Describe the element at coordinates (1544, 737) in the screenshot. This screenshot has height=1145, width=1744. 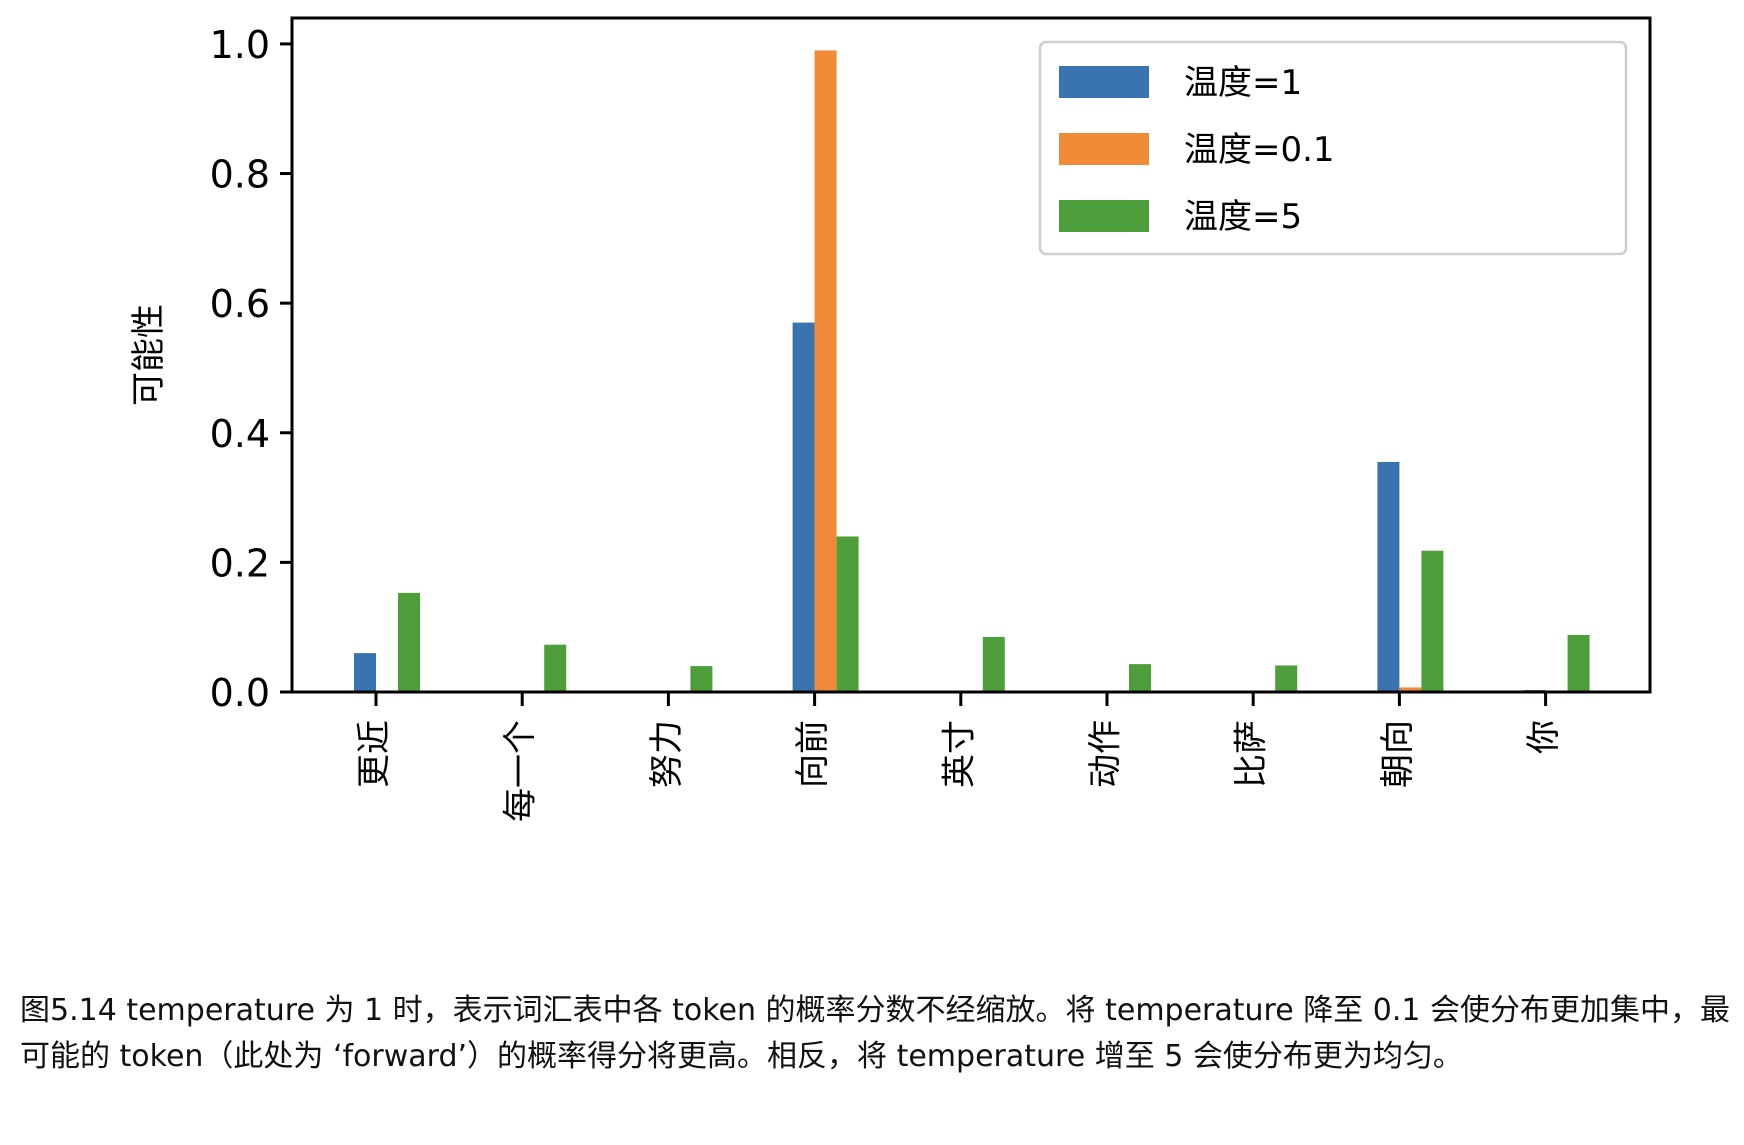
I see `x-tick-label: 你` at that location.